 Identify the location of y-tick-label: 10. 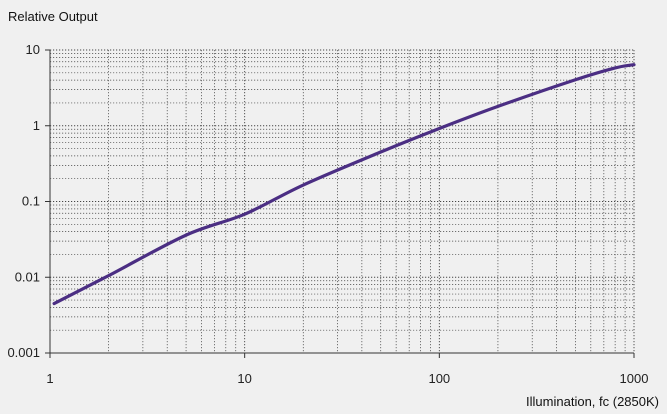
(33, 49).